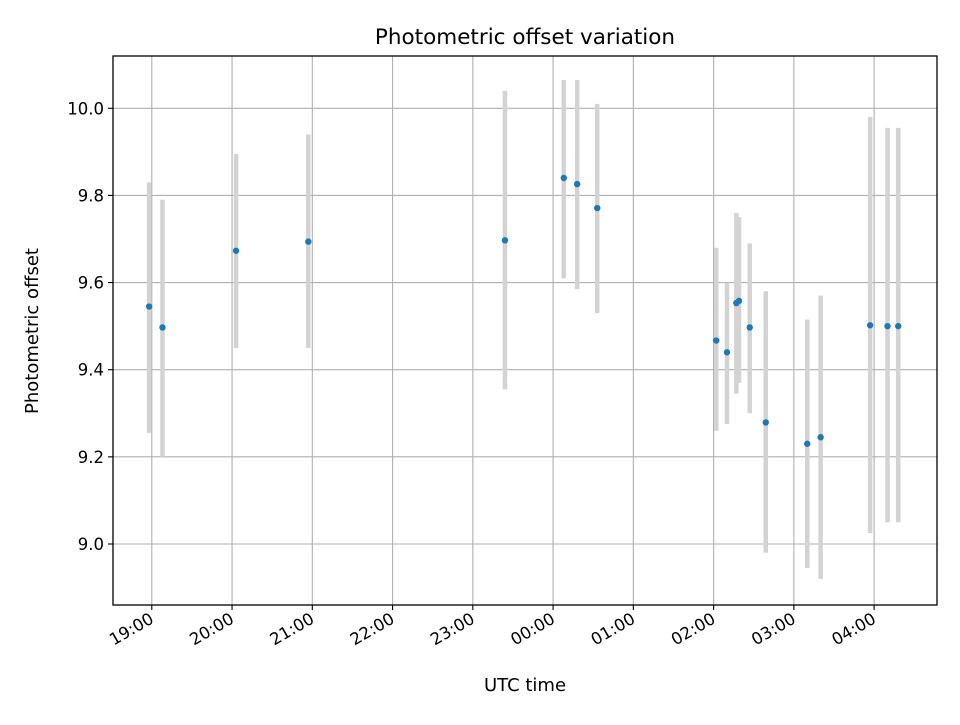 The height and width of the screenshot is (725, 960). I want to click on x-tick-label: 03:00, so click(773, 629).